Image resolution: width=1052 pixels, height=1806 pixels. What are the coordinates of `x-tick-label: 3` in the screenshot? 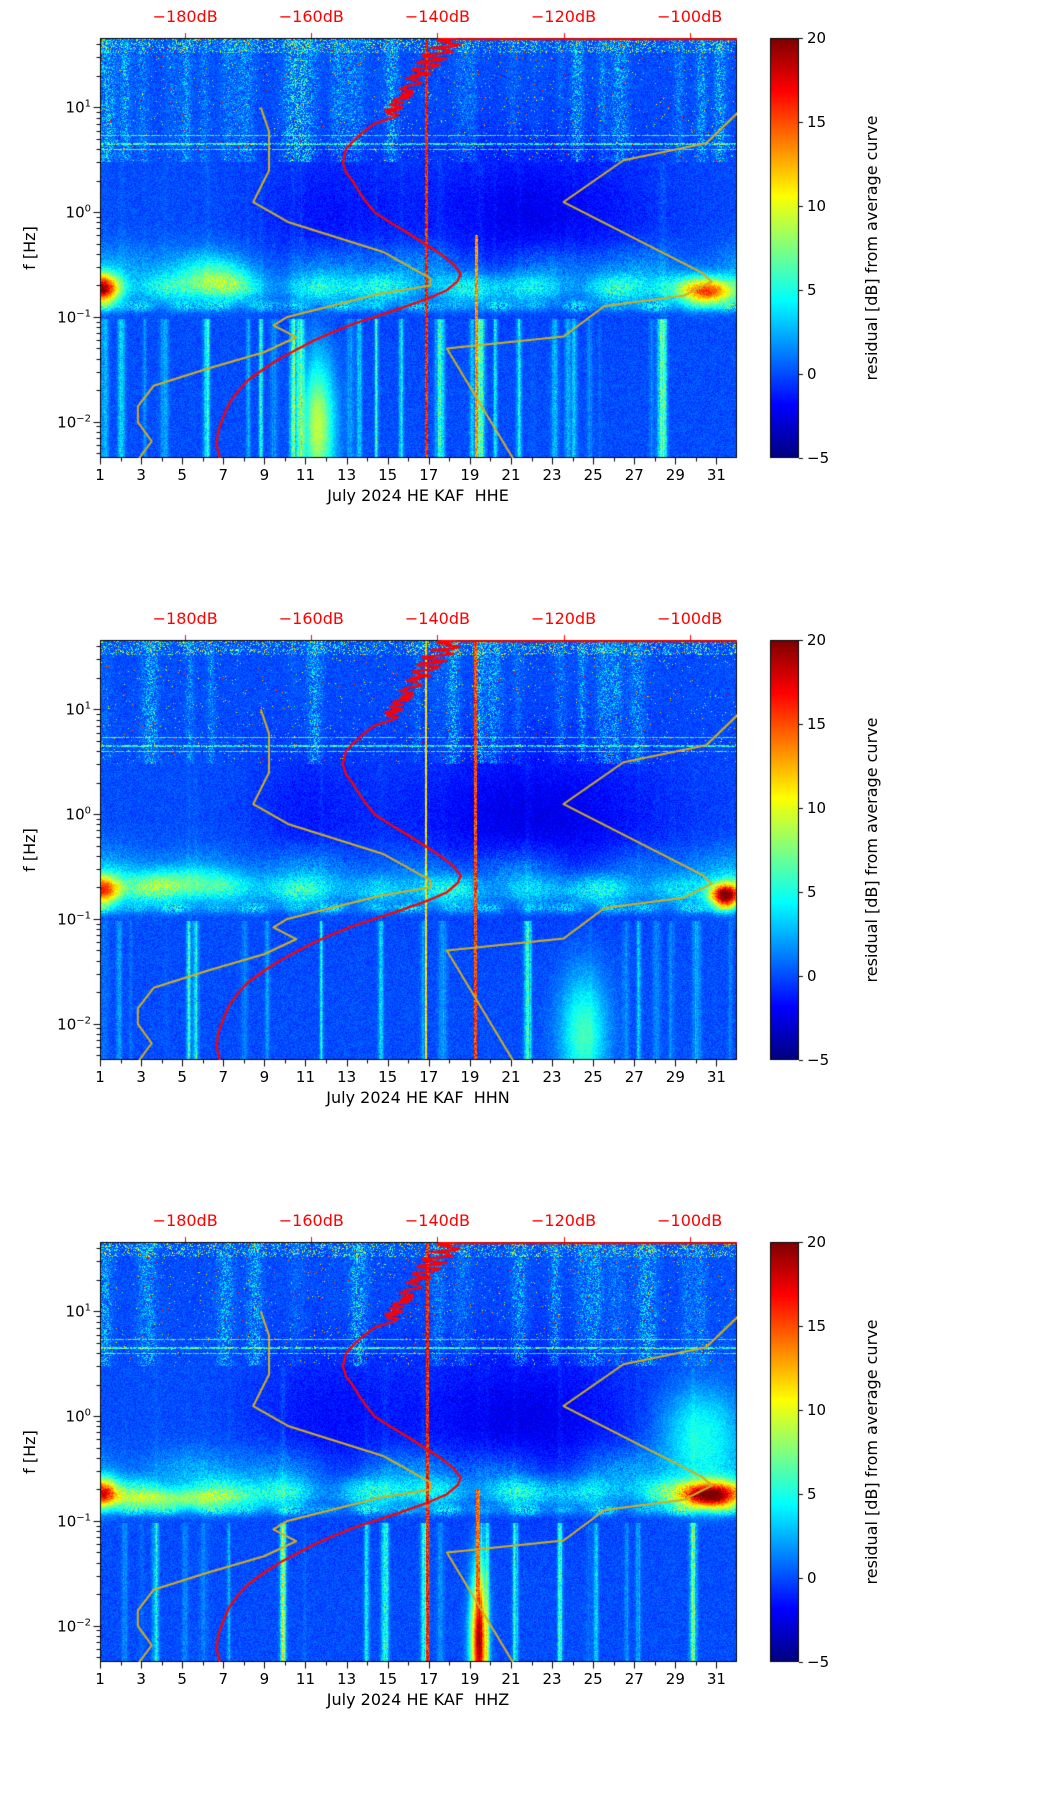 It's located at (141, 1077).